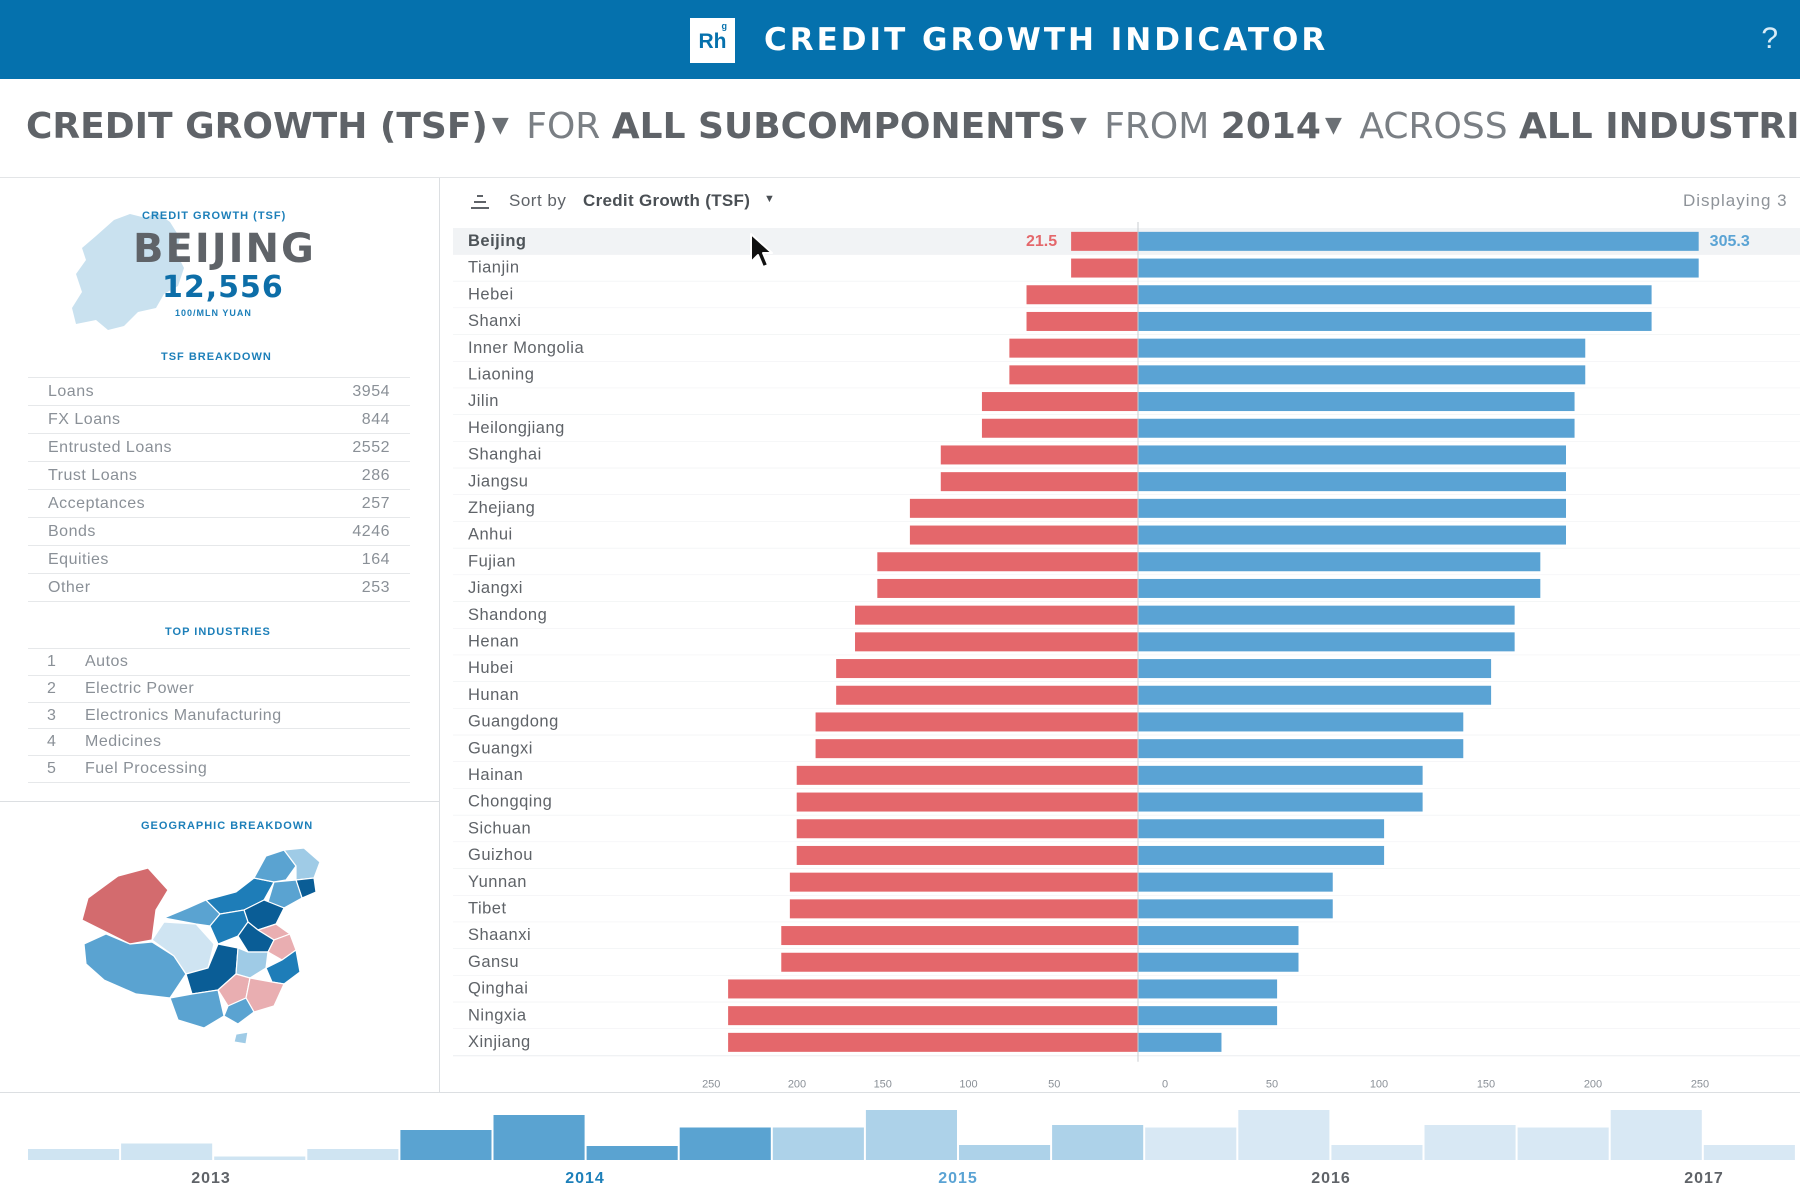 The height and width of the screenshot is (1200, 1800). I want to click on rhodium-logo: Rh g, so click(712, 40).